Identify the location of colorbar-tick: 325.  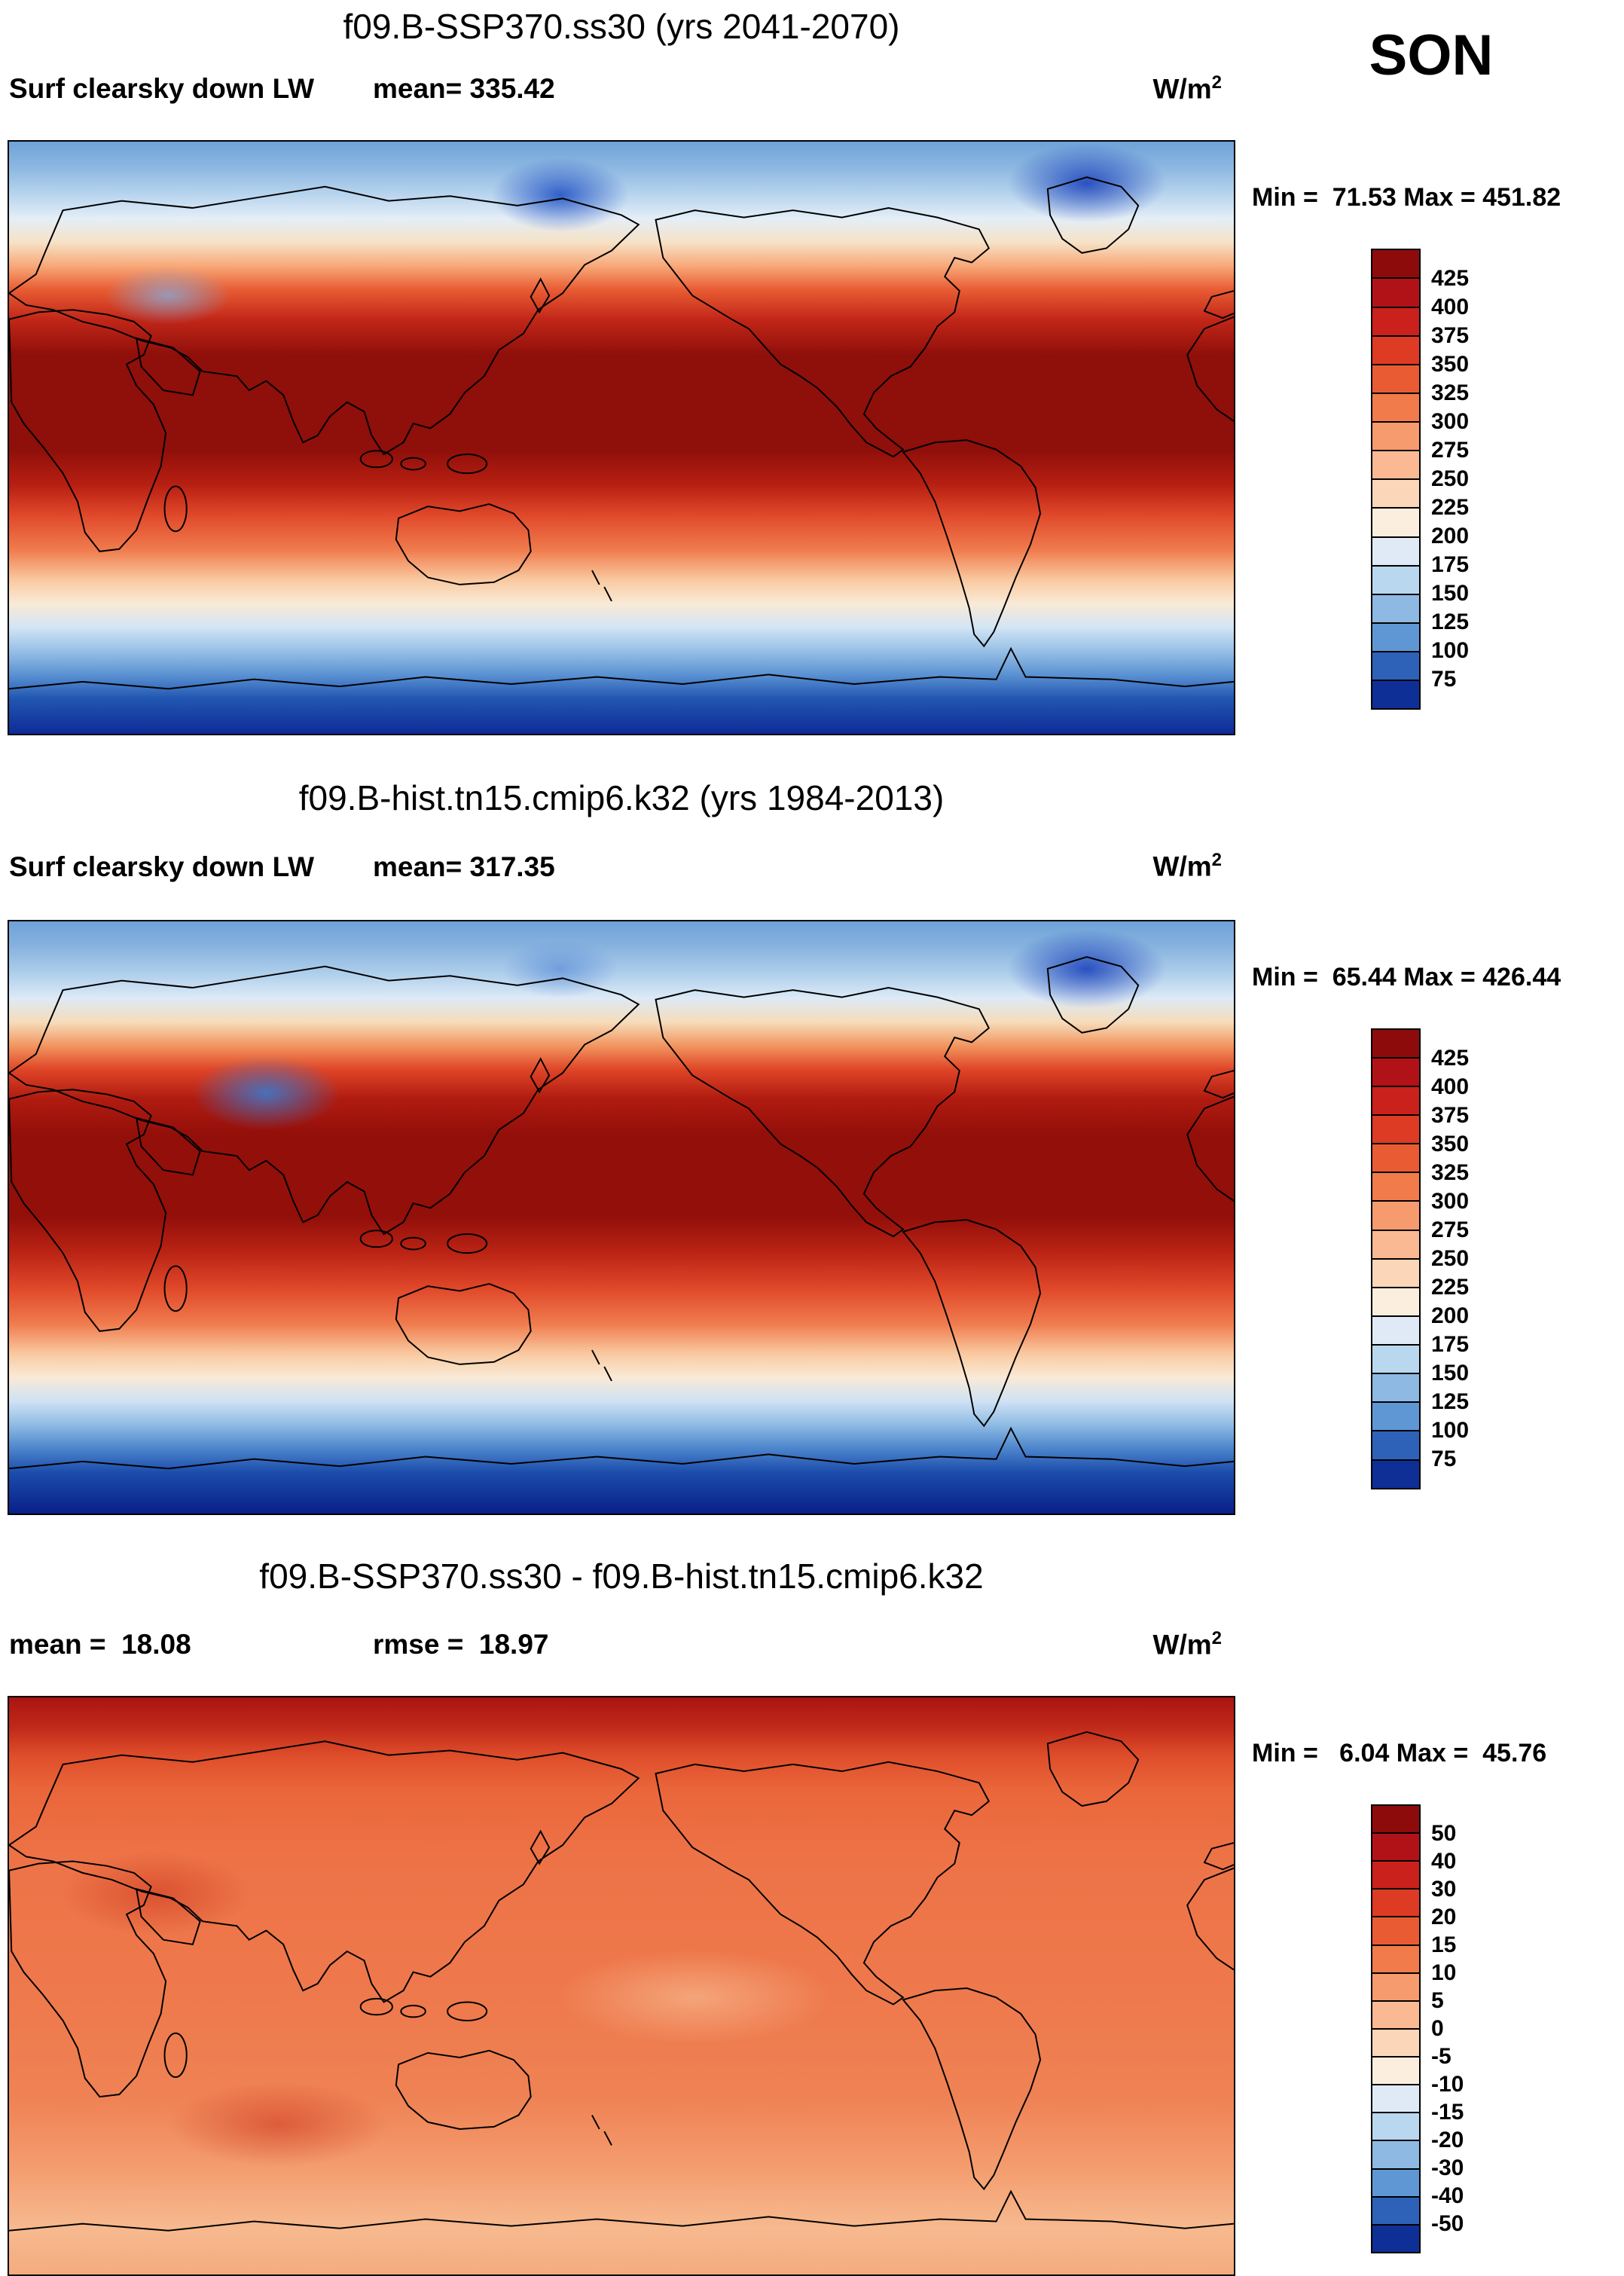
(1451, 393).